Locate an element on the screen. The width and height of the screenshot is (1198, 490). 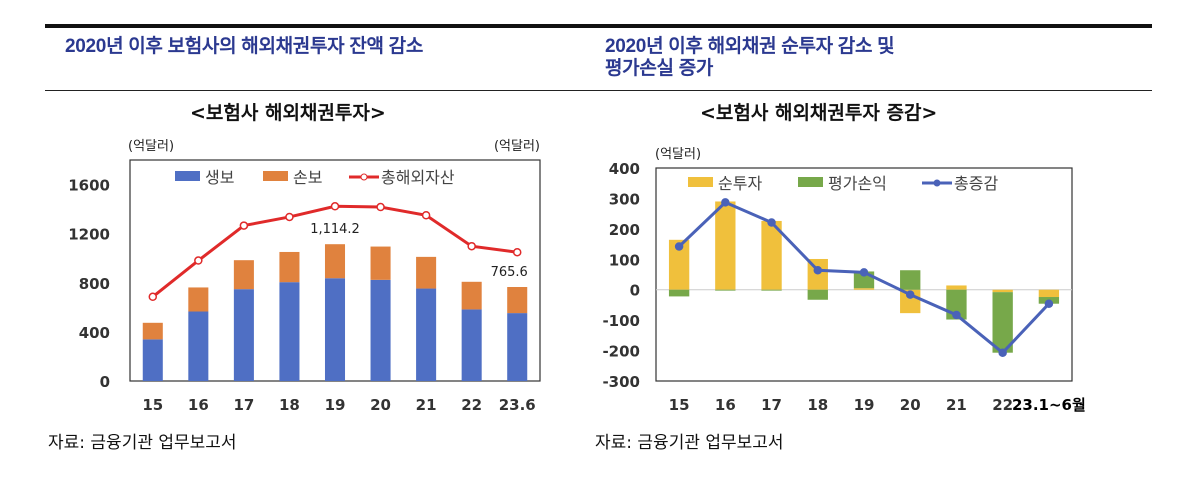
y-tick-label: 100 is located at coordinates (624, 260).